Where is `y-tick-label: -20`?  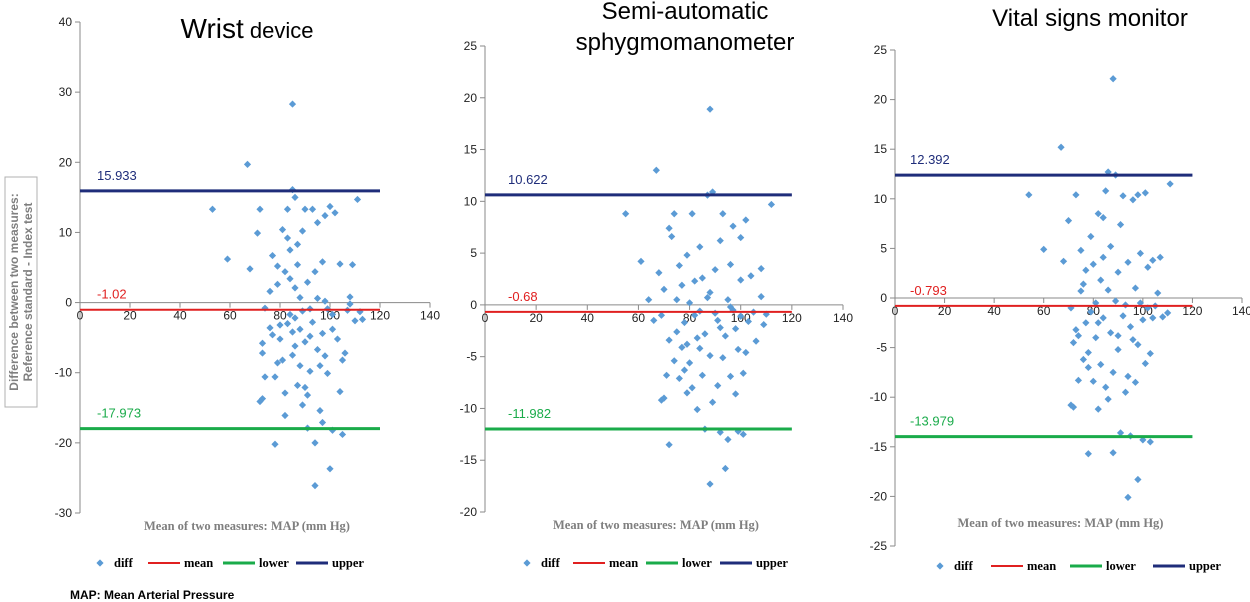
y-tick-label: -20 is located at coordinates (469, 512).